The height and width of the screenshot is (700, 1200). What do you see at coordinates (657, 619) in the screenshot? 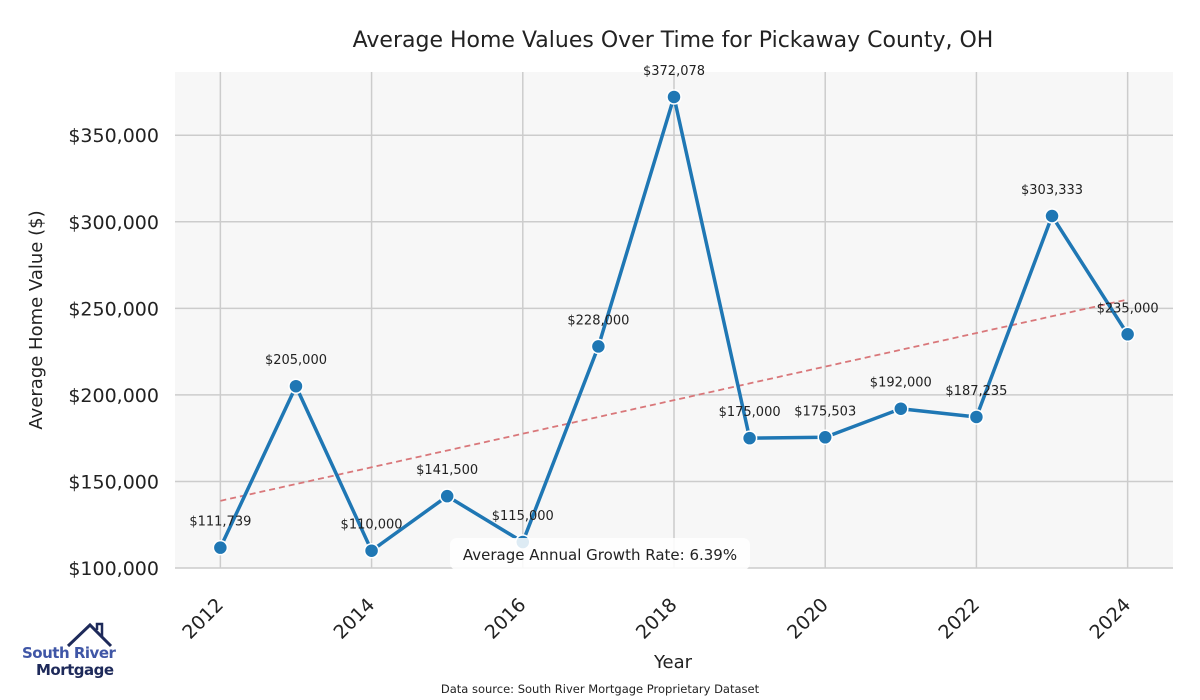
I see `x-tick-label: 2018` at bounding box center [657, 619].